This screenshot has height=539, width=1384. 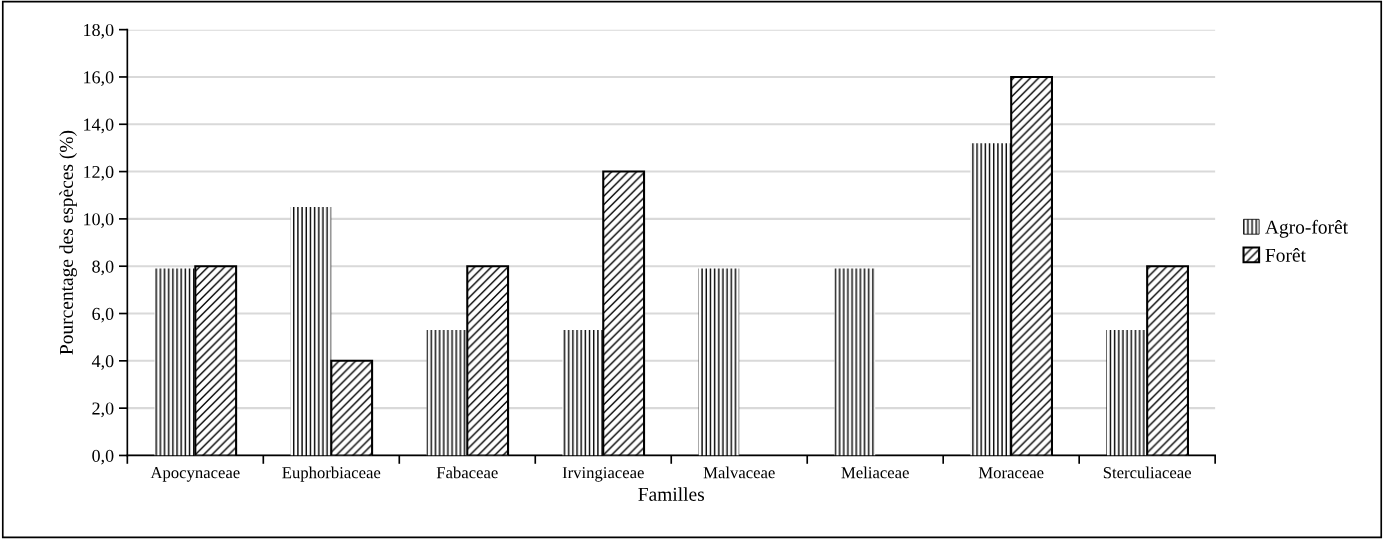 I want to click on x-axis-title: Familles, so click(x=671, y=494).